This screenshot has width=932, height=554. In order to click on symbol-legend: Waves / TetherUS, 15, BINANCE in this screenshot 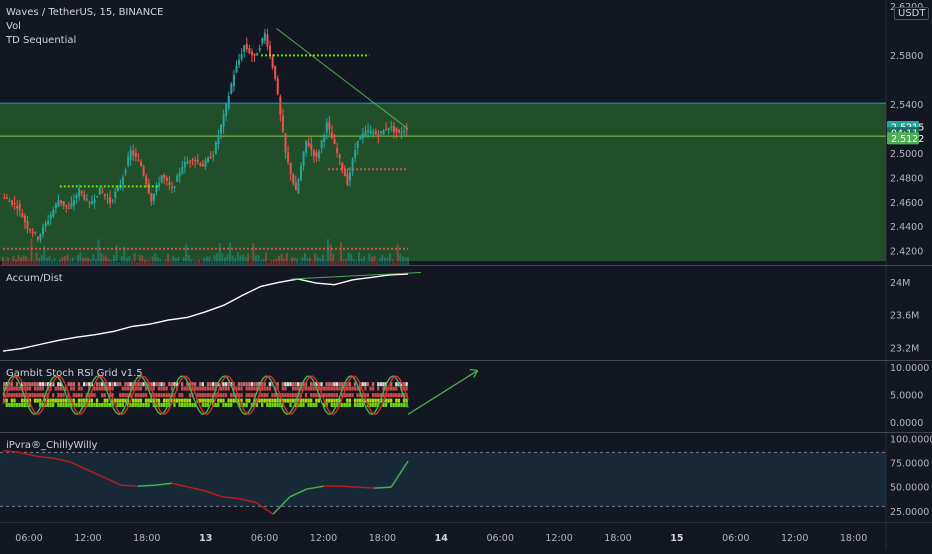, I will do `click(85, 12)`.